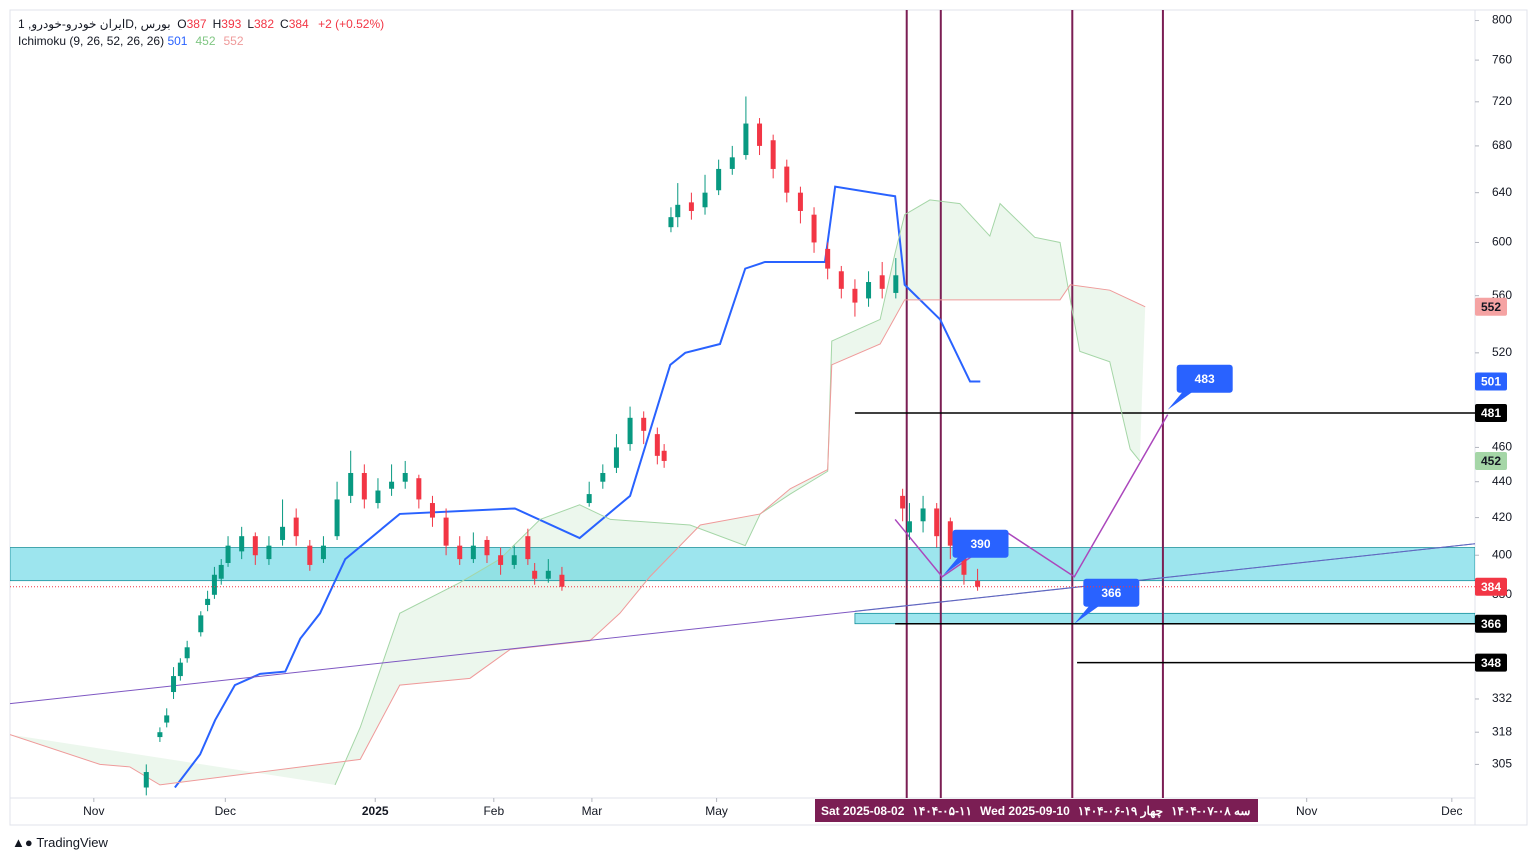 This screenshot has width=1537, height=861. Describe the element at coordinates (863, 810) in the screenshot. I see `date-label: Sat 2025-08-02` at that location.